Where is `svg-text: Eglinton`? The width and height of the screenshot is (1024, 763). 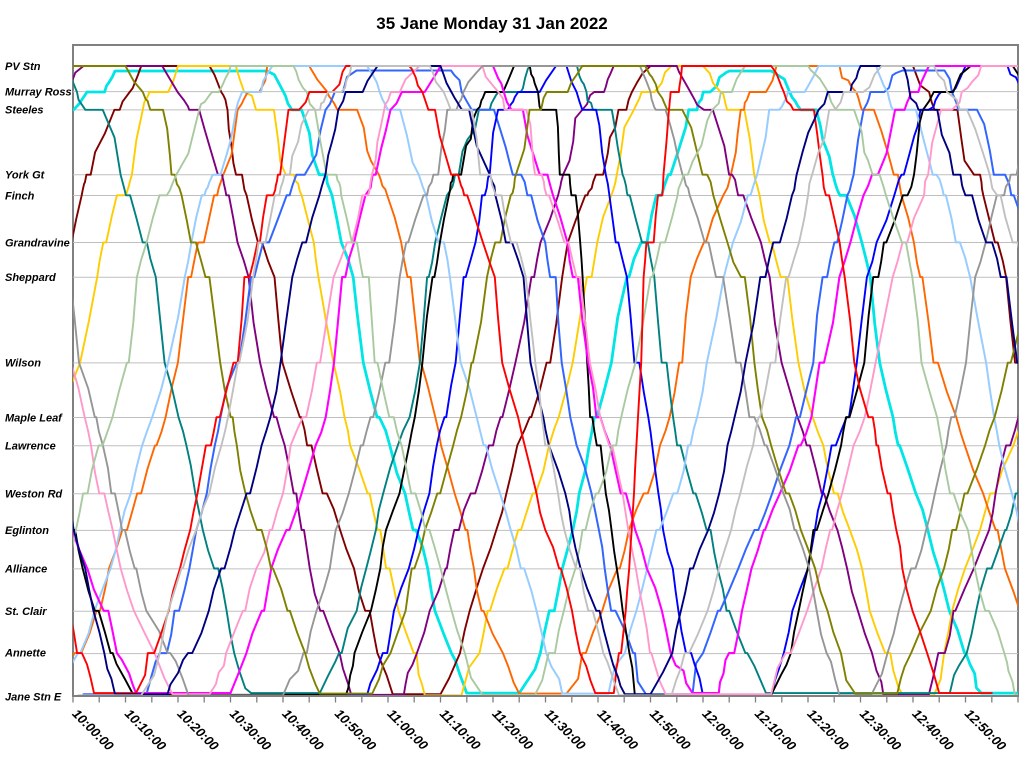 svg-text: Eglinton is located at coordinates (27, 531).